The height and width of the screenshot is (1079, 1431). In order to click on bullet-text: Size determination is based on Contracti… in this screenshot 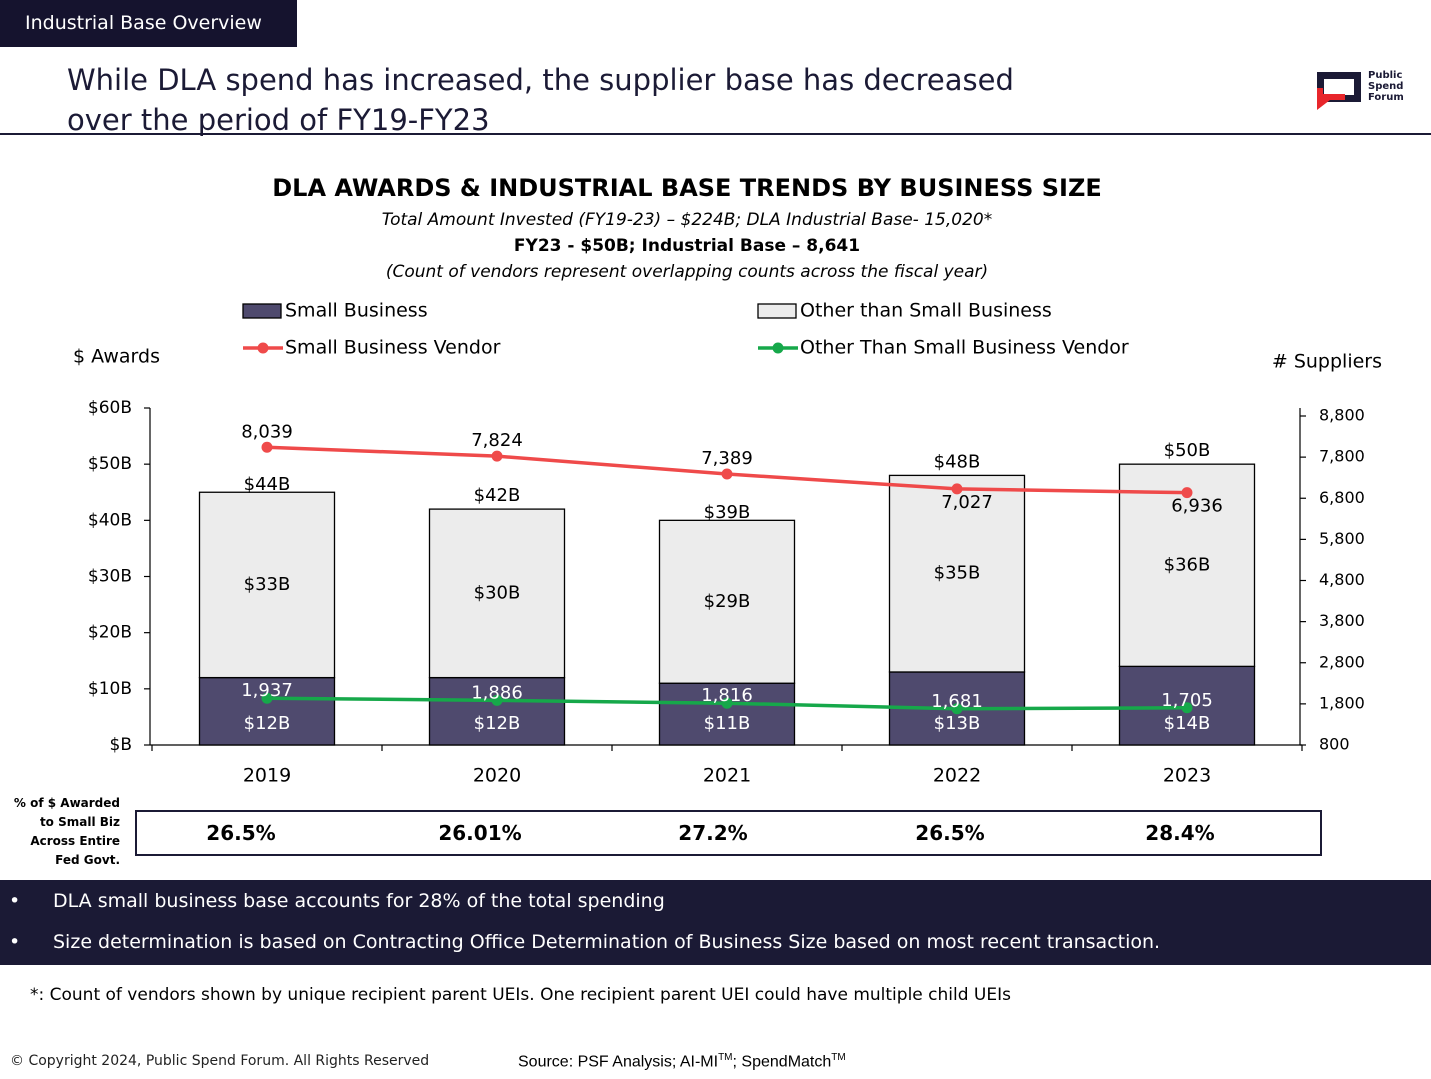, I will do `click(607, 942)`.